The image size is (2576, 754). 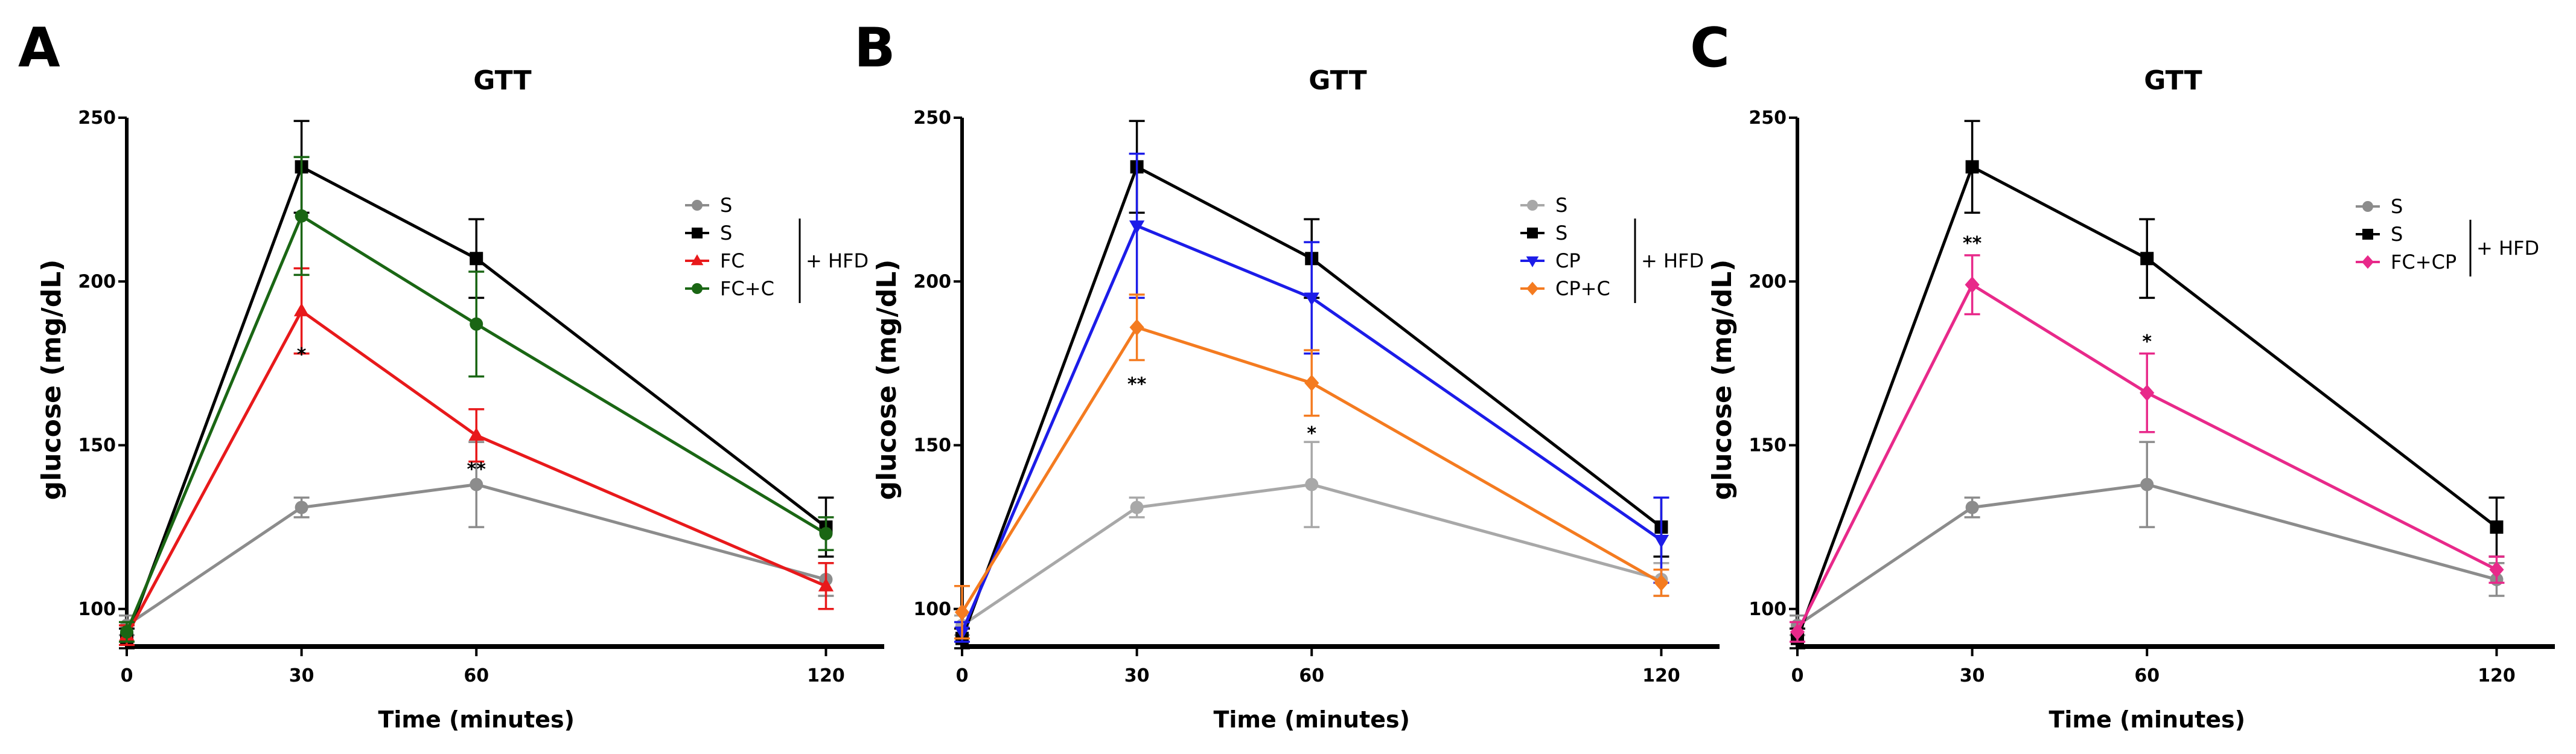 I want to click on legend-item: CP+C, so click(x=1565, y=288).